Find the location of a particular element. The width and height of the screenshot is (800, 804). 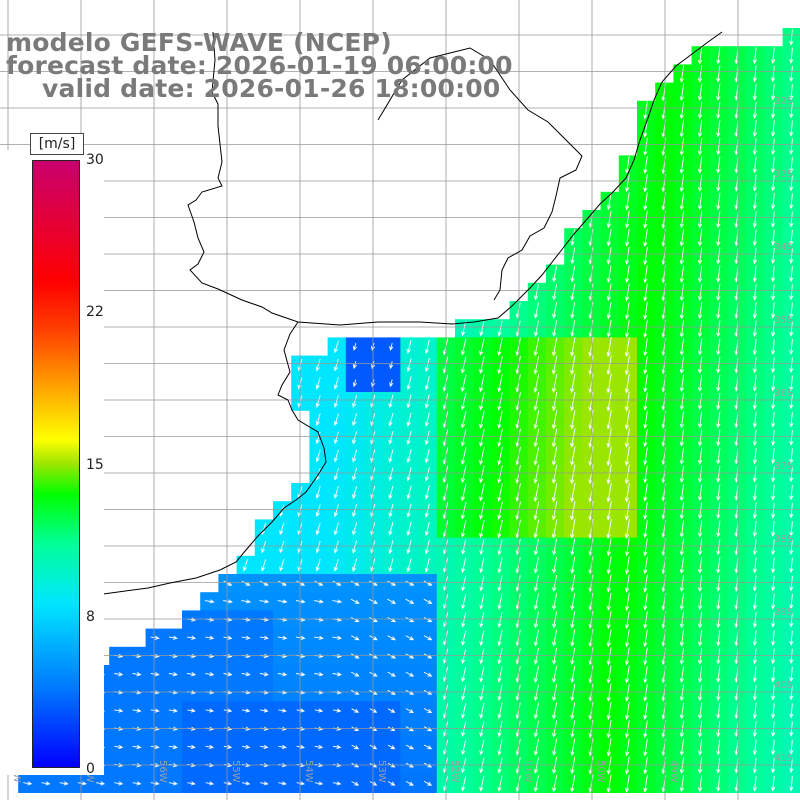

latitude-label: 40S is located at coordinates (783, 685).